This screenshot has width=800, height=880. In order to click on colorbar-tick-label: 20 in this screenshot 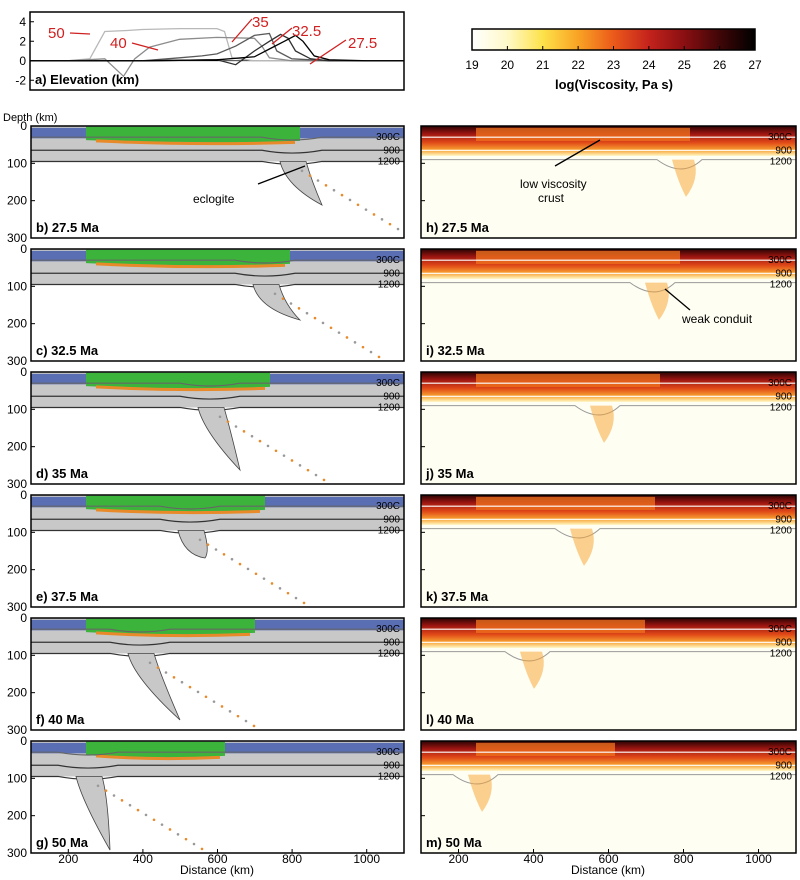, I will do `click(508, 65)`.